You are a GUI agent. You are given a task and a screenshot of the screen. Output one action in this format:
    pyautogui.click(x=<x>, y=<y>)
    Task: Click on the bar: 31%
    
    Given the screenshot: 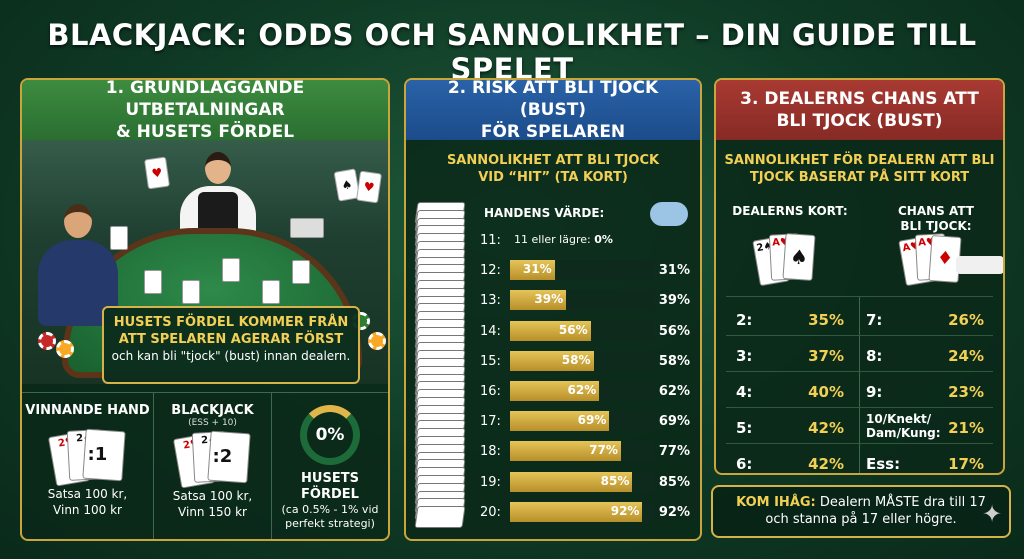 What is the action you would take?
    pyautogui.click(x=532, y=270)
    